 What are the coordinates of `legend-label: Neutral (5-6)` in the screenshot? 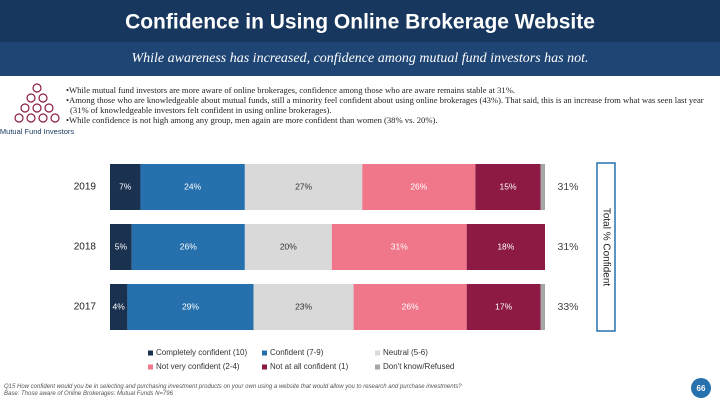 It's located at (405, 352).